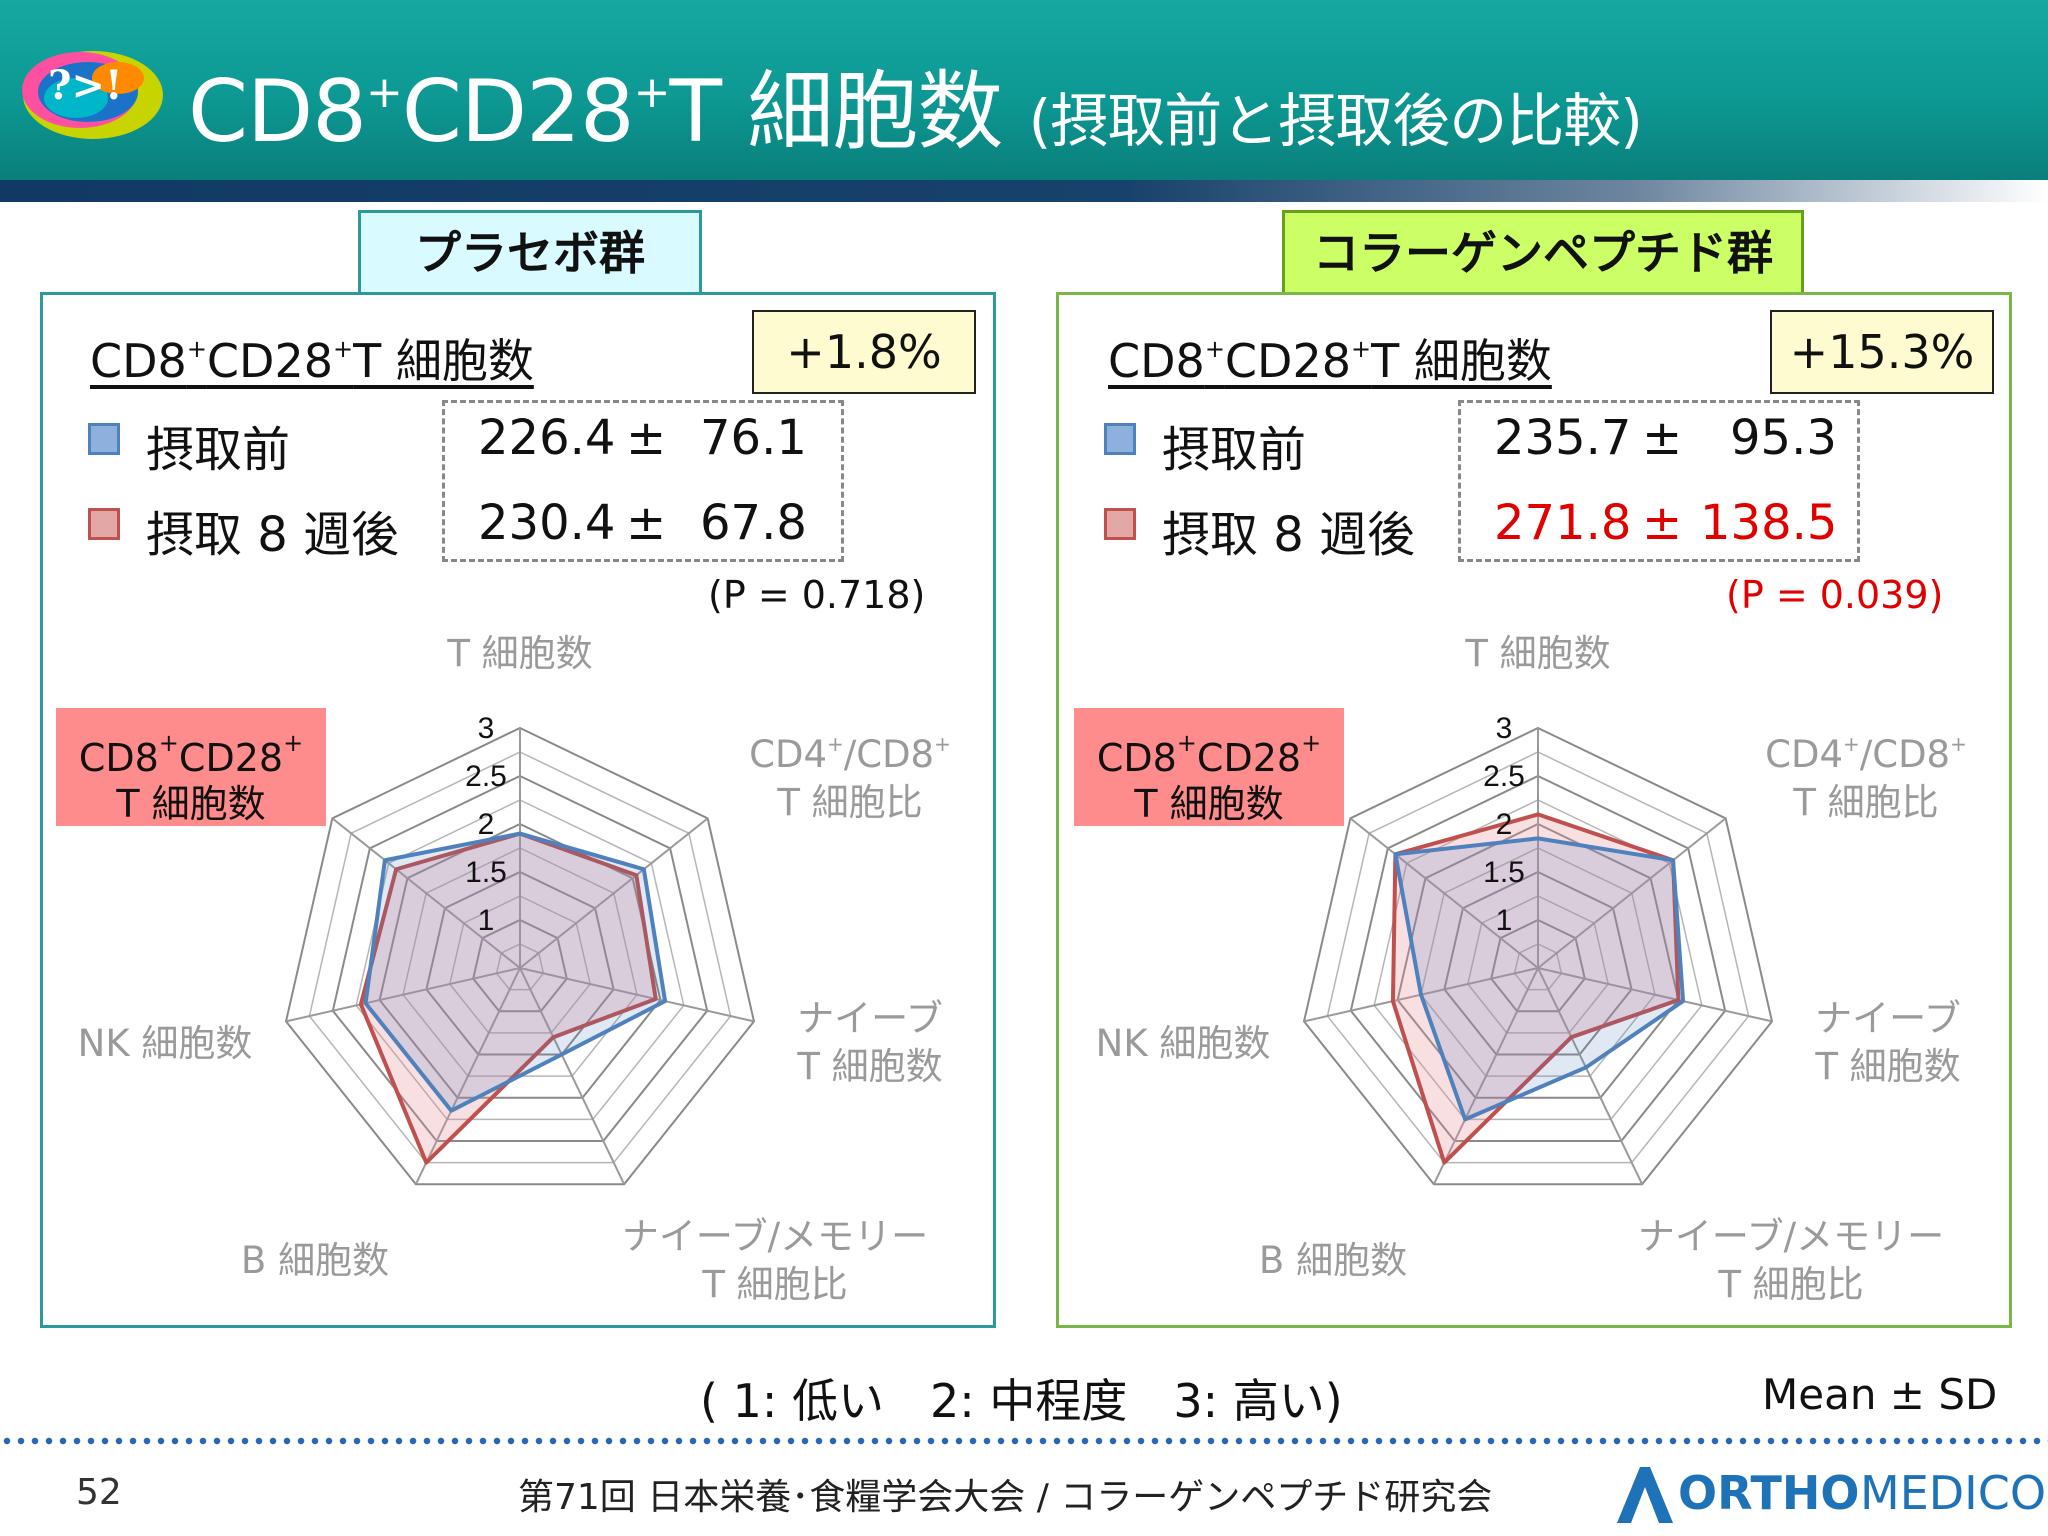 The height and width of the screenshot is (1536, 2048). I want to click on radar-series-after, so click(508, 998).